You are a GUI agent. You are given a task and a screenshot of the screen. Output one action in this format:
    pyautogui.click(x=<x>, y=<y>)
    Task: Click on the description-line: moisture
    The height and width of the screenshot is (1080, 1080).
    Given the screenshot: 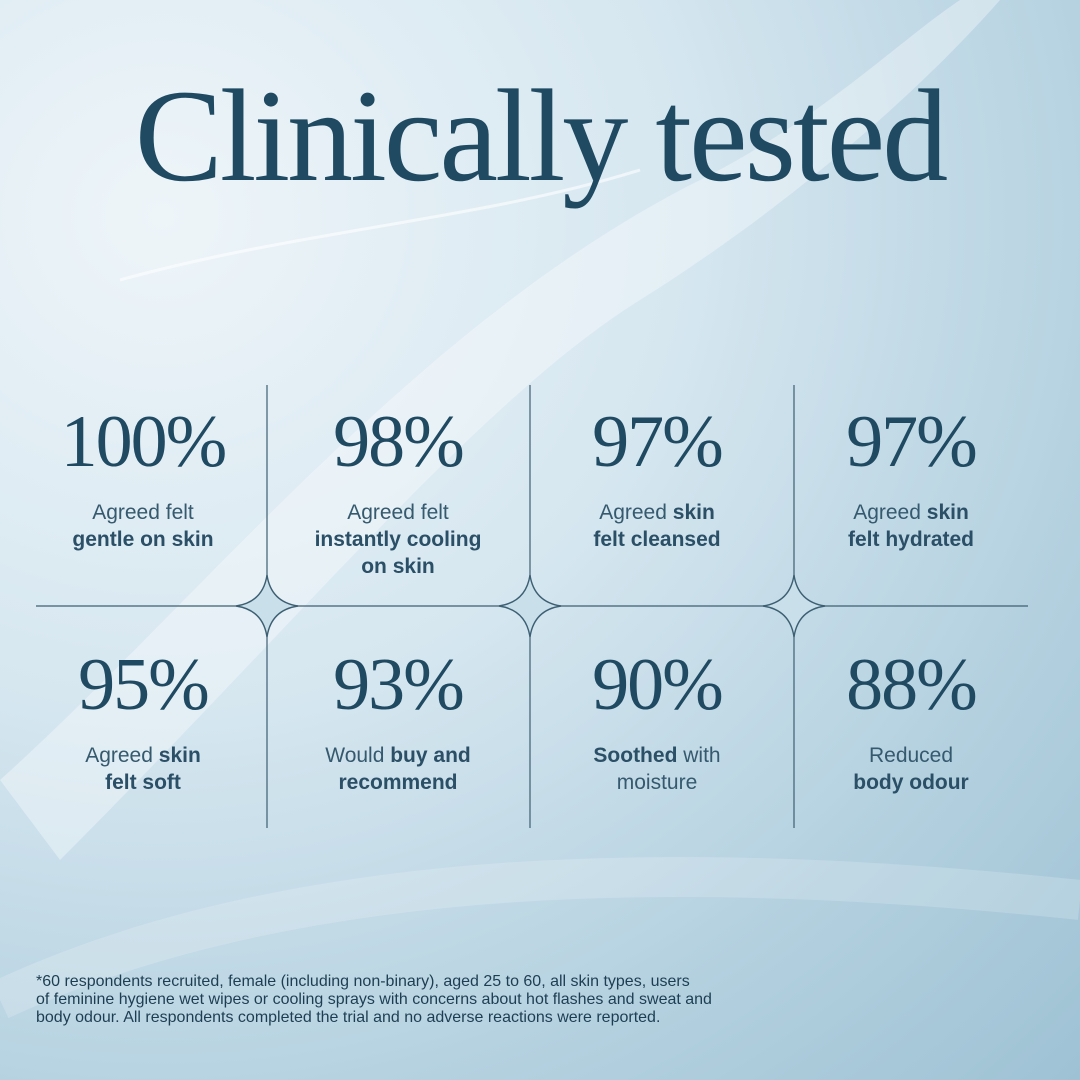 What is the action you would take?
    pyautogui.click(x=657, y=782)
    